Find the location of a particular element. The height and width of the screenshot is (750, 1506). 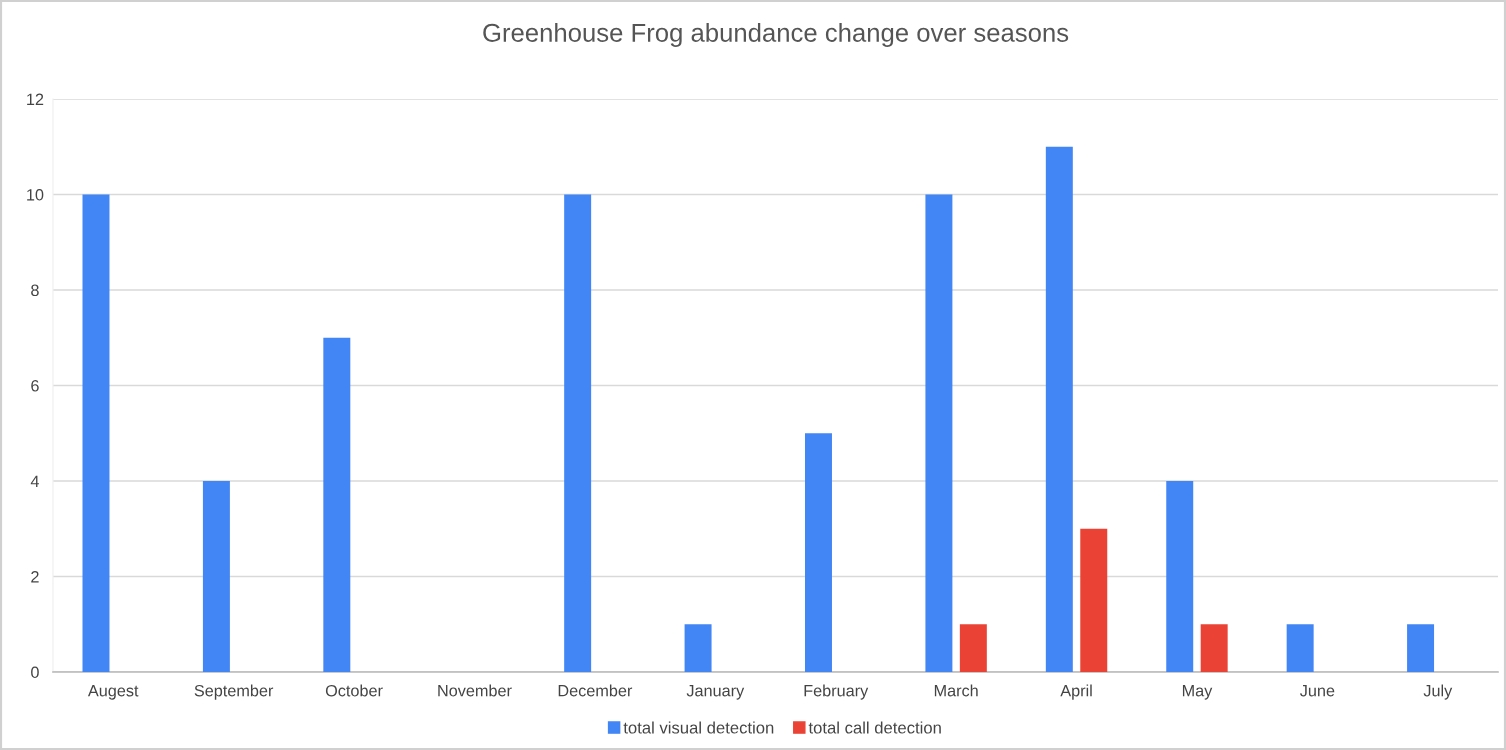

x-tick-label: Augest is located at coordinates (113, 692).